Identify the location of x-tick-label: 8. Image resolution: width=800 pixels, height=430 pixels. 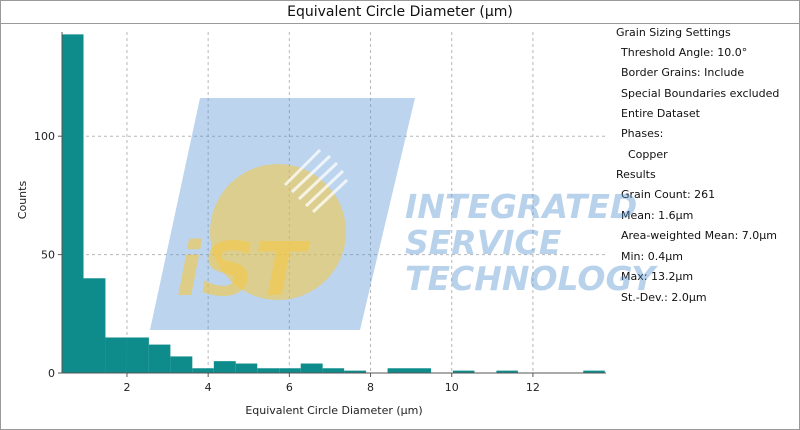
(370, 387).